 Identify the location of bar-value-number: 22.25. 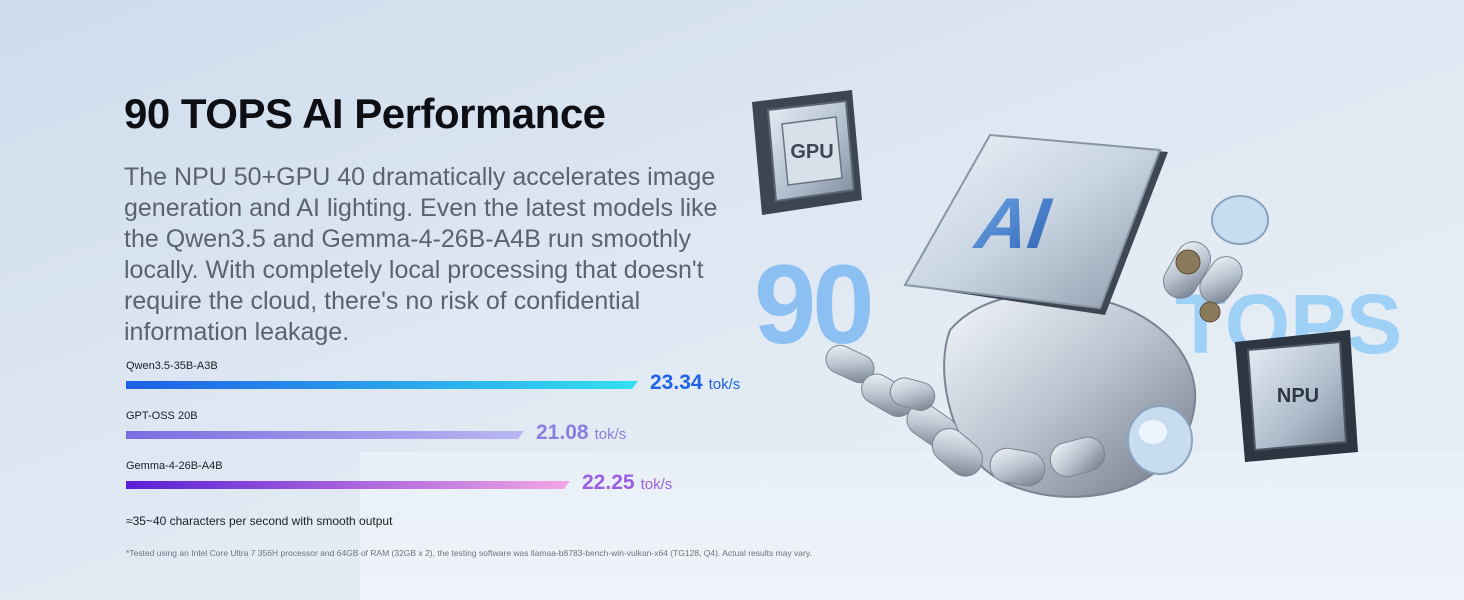
(608, 482).